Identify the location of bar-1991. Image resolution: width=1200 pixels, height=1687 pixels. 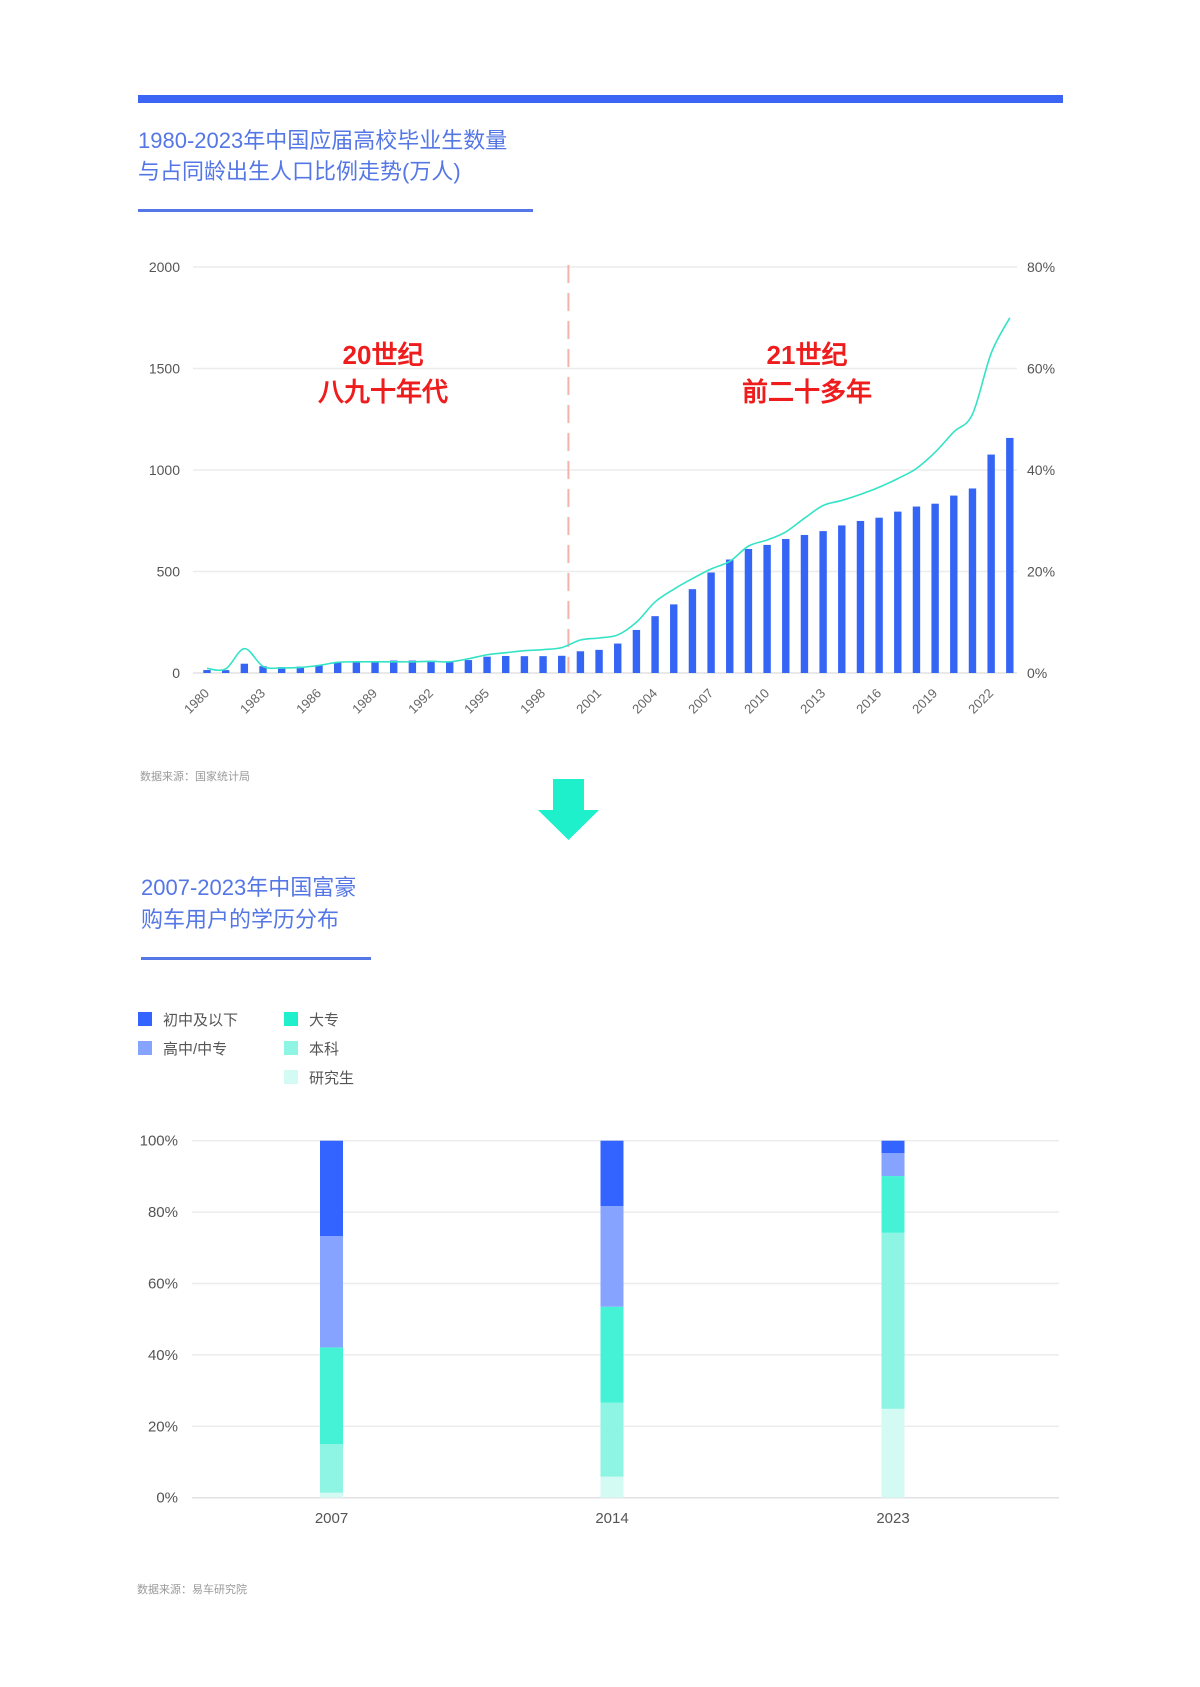
(412, 666).